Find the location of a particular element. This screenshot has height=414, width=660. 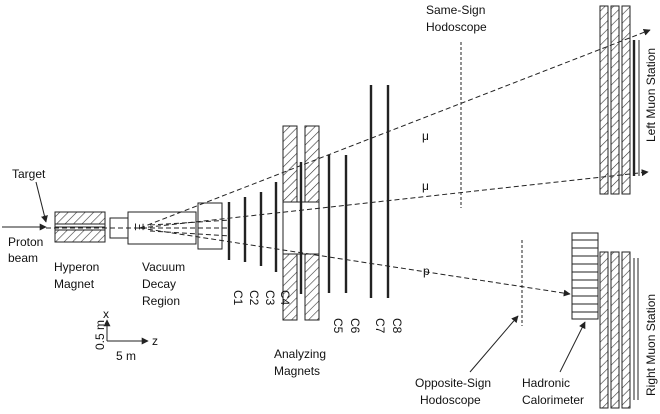

chamber-label-c5: C5 is located at coordinates (338, 326).